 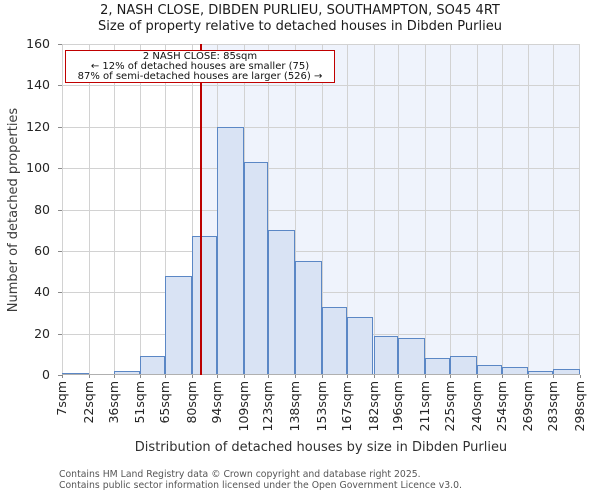 What do you see at coordinates (46, 374) in the screenshot?
I see `y-tick-label: 0` at bounding box center [46, 374].